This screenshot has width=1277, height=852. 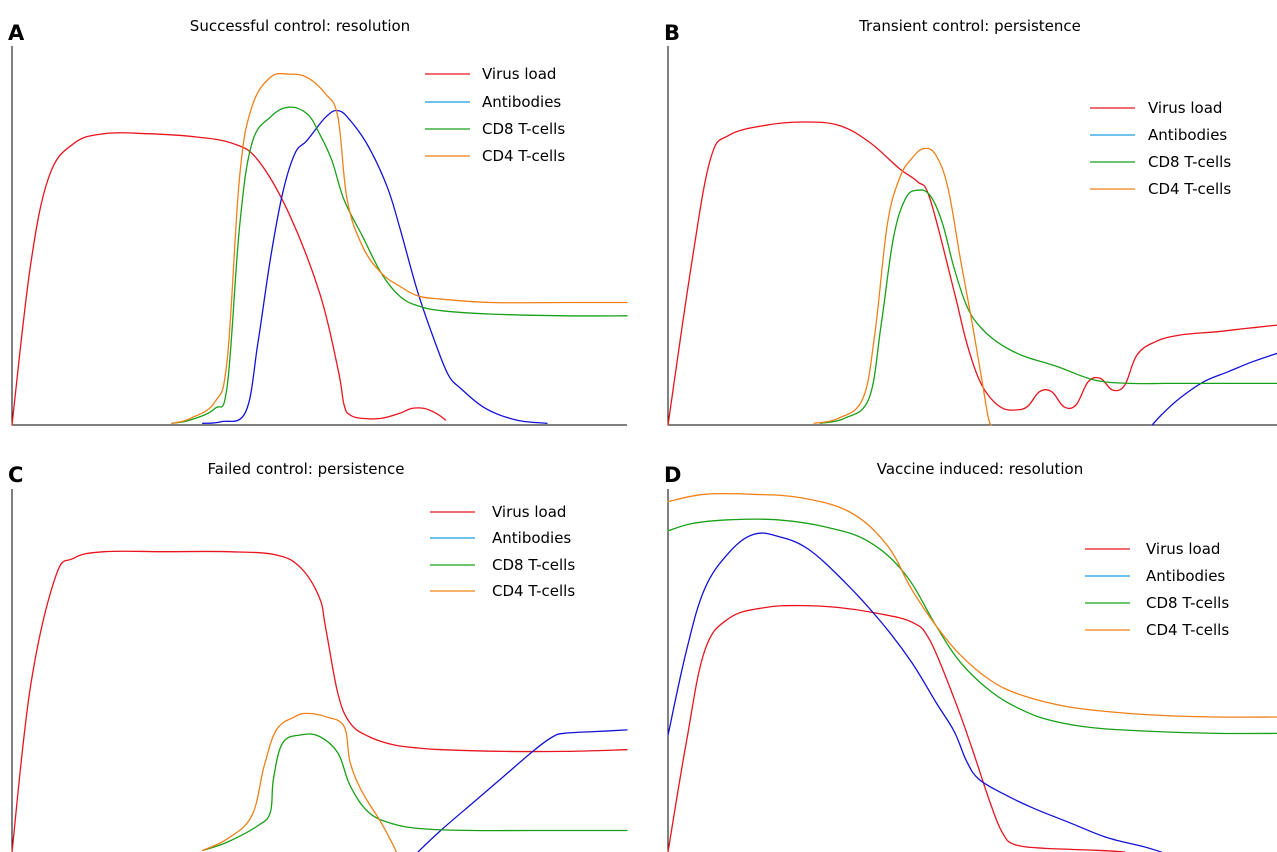 I want to click on legend-label-cd8-b: CD8 T-cells, so click(x=1189, y=162).